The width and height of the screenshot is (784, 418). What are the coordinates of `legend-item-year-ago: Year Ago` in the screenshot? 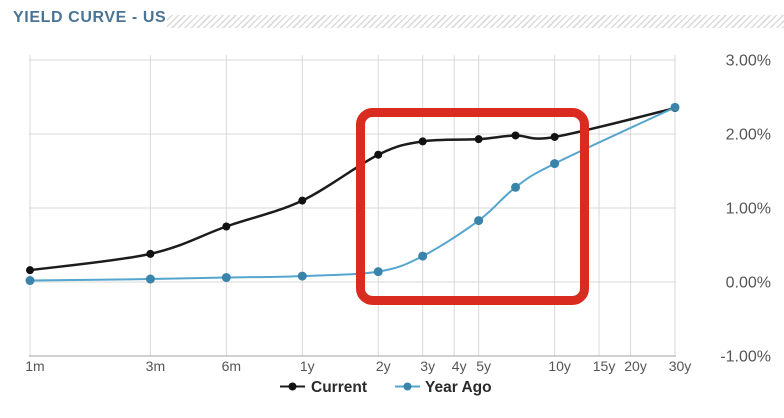 It's located at (443, 387).